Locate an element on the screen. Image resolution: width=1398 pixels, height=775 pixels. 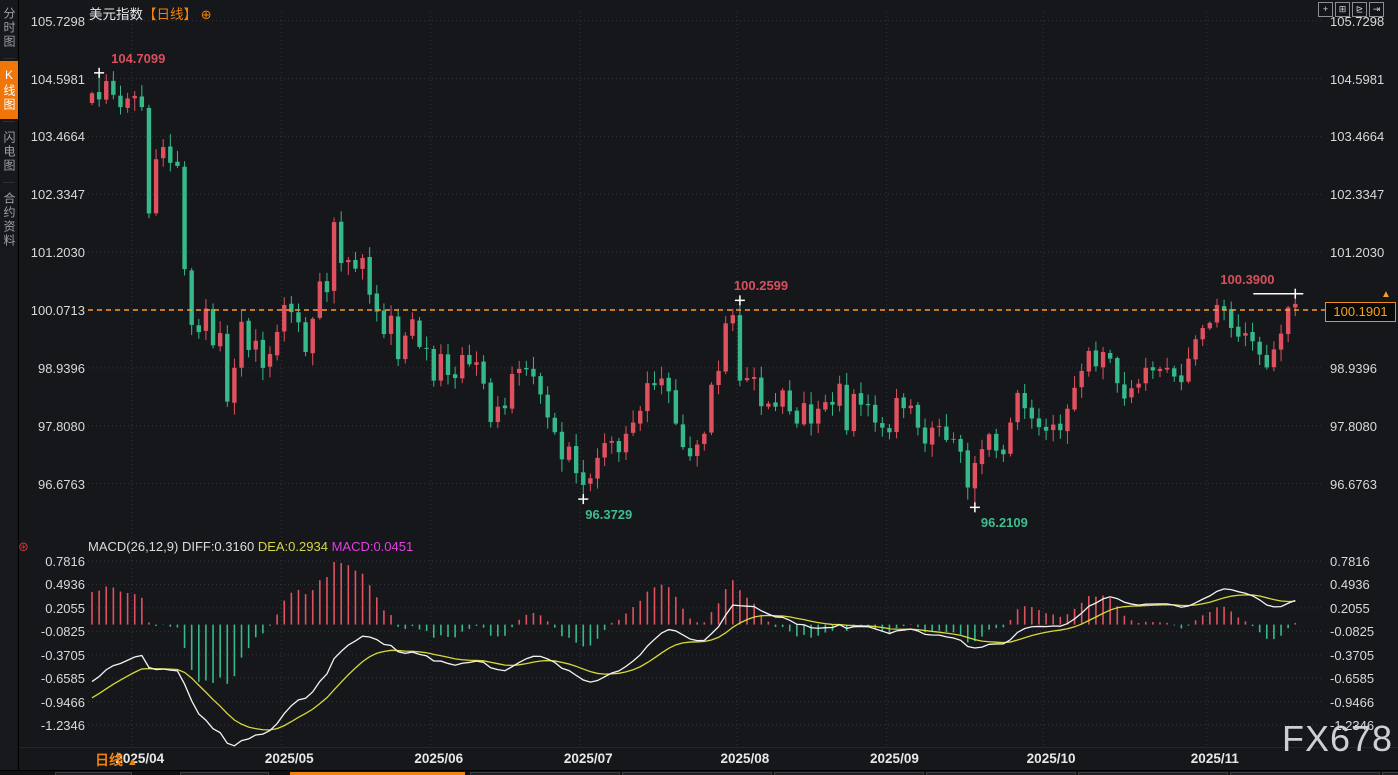
layout-grid-icon: ⊞ is located at coordinates (1342, 9).